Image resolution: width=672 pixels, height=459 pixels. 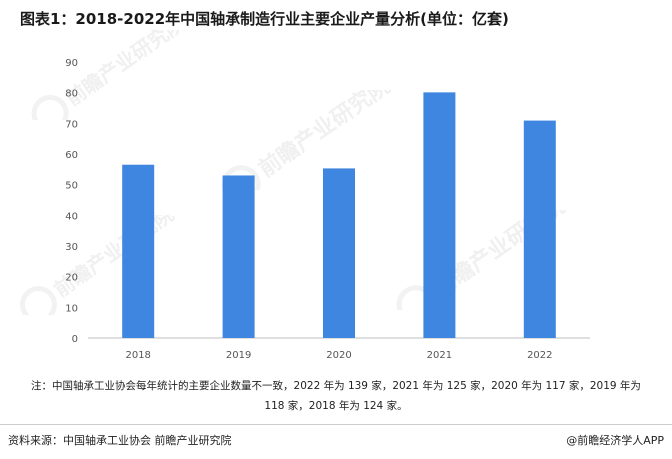 I want to click on y-tick-label: 90, so click(x=71, y=63).